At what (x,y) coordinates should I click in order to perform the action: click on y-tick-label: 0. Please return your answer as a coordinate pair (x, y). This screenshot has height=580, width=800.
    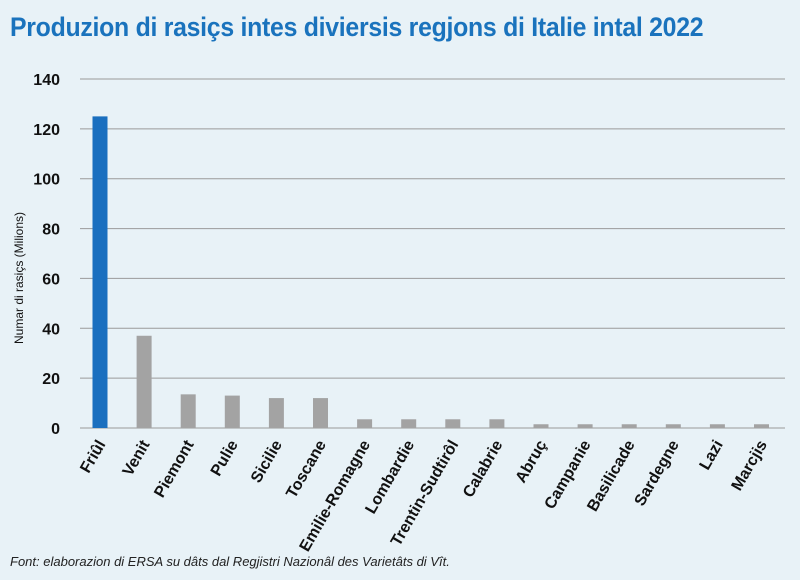
    Looking at the image, I should click on (55, 429).